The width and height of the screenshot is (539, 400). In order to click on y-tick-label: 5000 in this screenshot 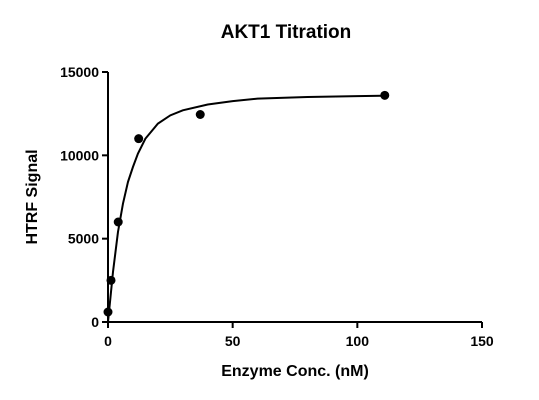, I will do `click(83, 239)`.